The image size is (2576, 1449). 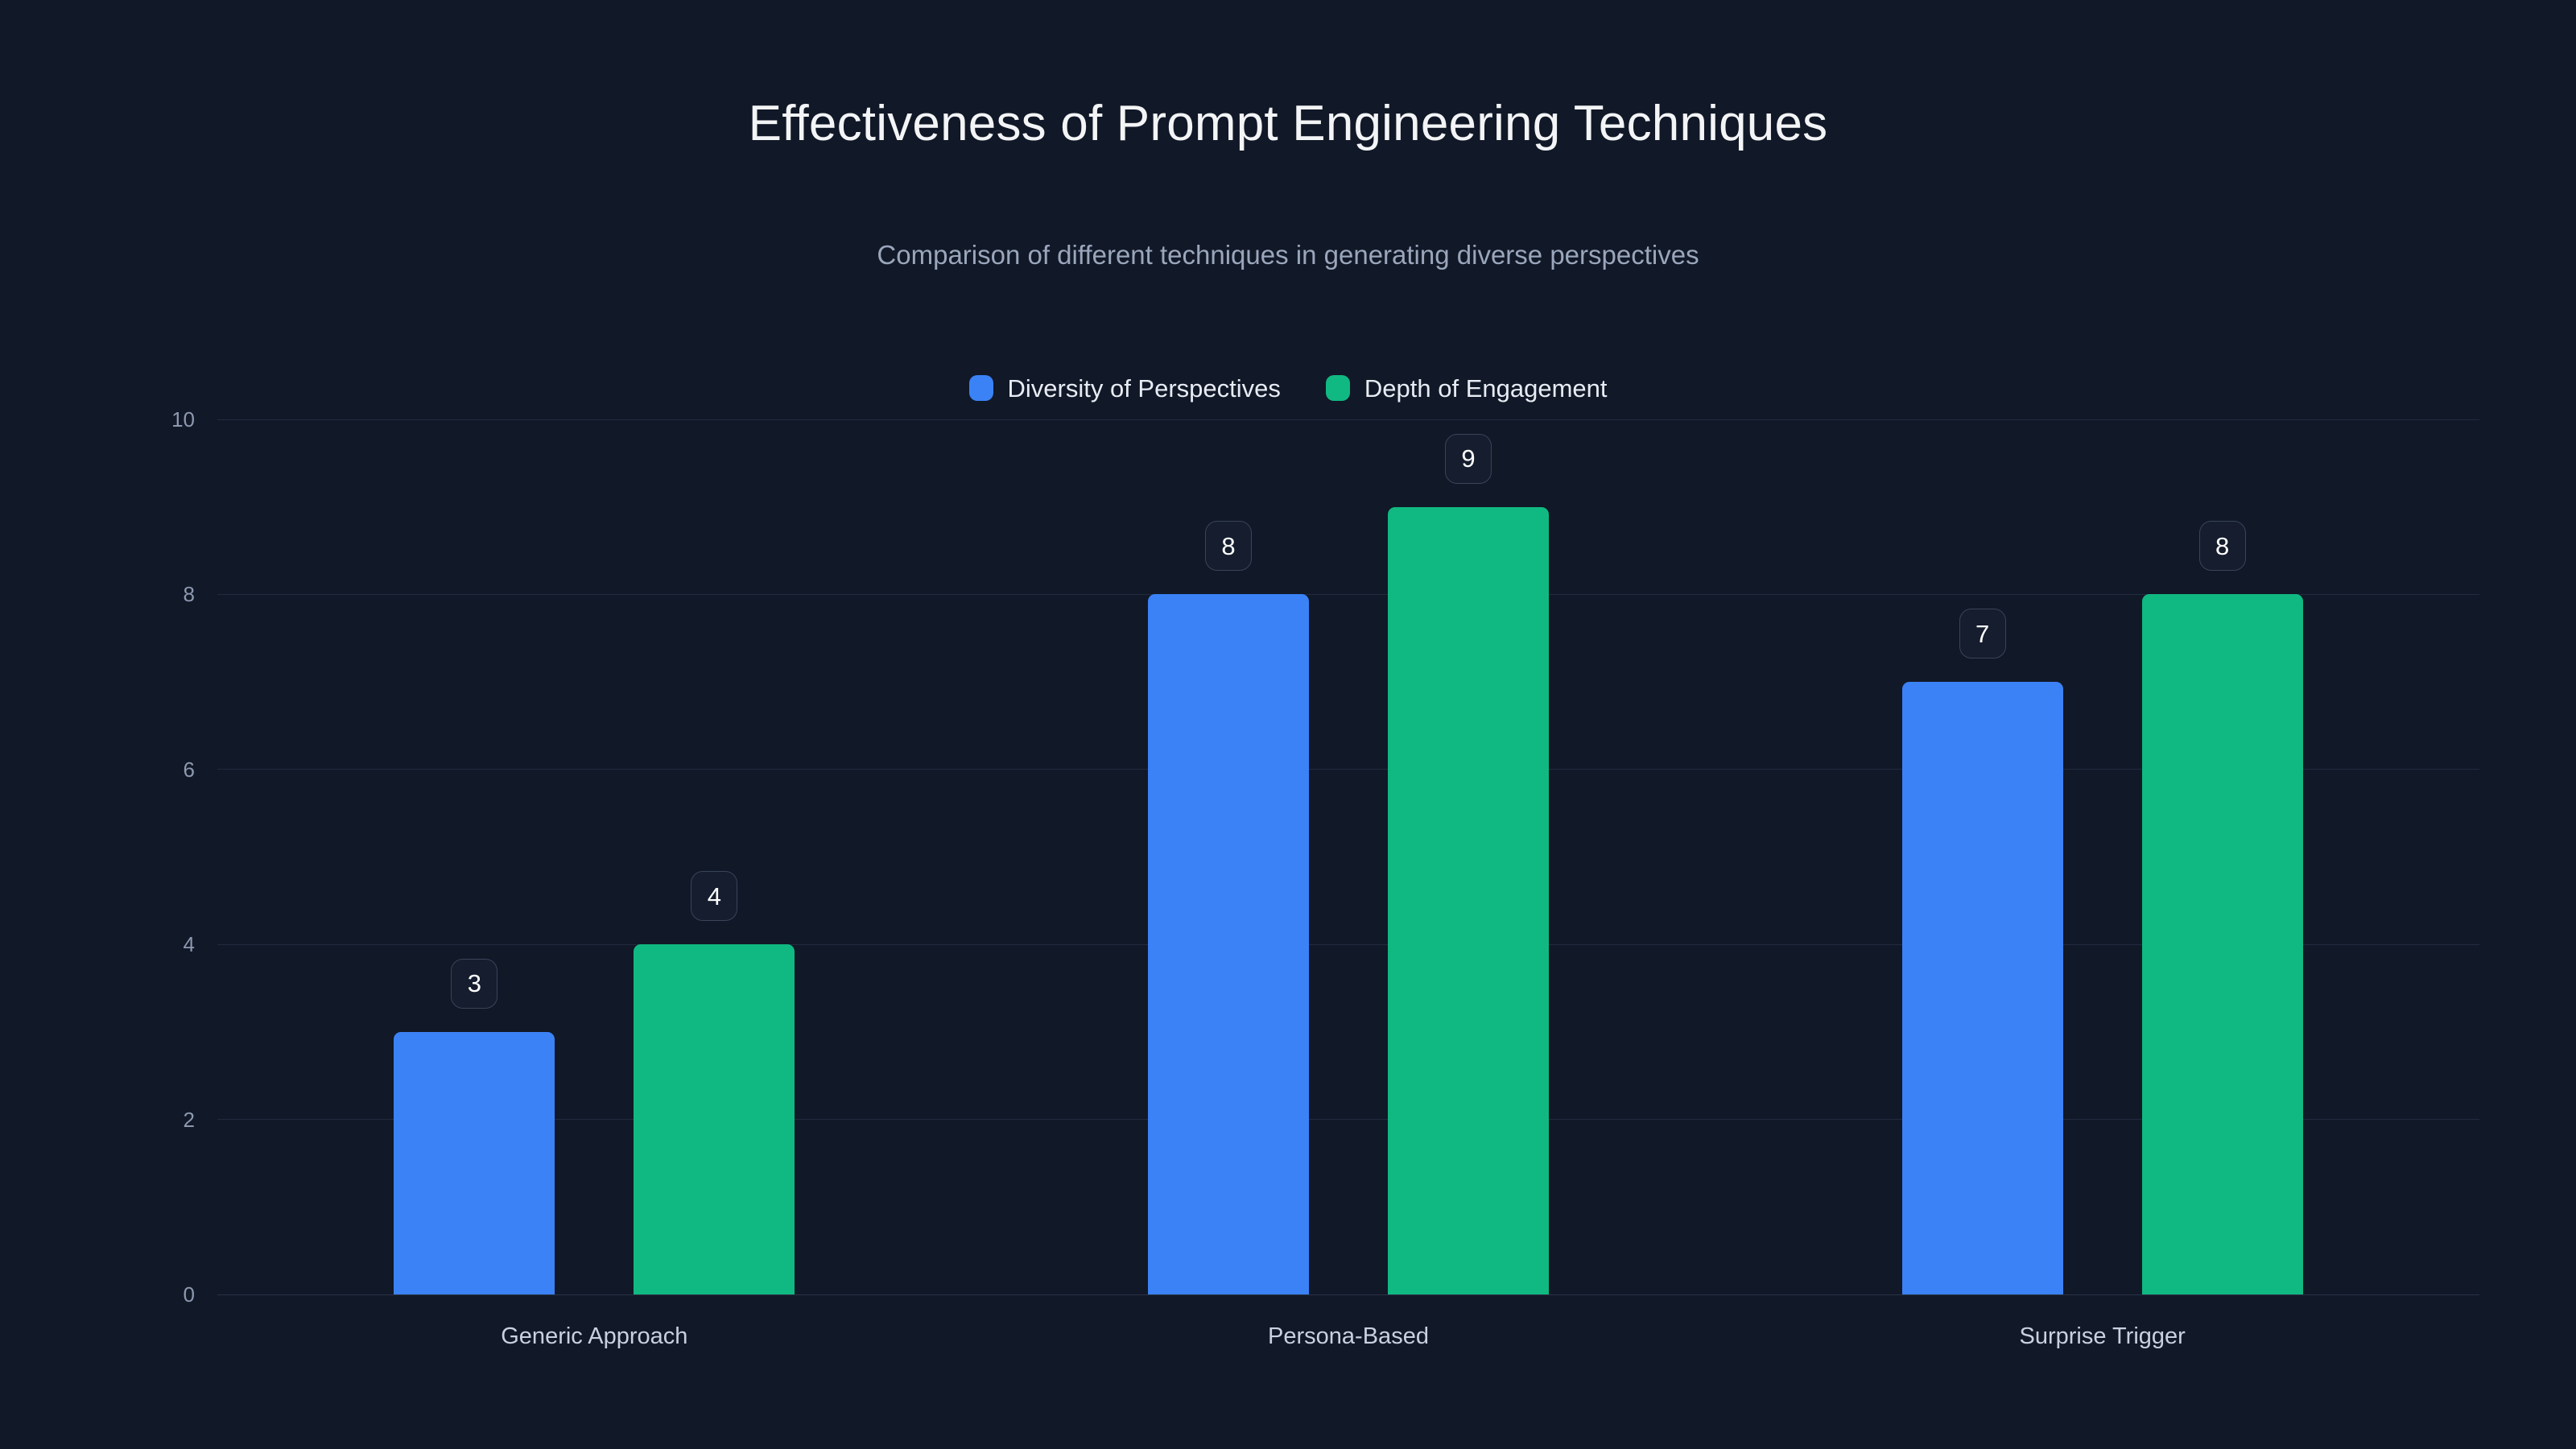 What do you see at coordinates (189, 944) in the screenshot?
I see `y-axis-tick-label: 4` at bounding box center [189, 944].